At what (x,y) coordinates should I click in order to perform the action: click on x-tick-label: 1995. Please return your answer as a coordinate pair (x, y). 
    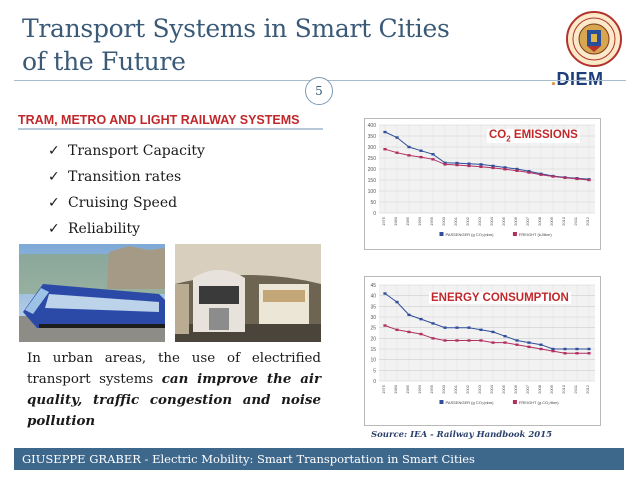
    Looking at the image, I should click on (431, 221).